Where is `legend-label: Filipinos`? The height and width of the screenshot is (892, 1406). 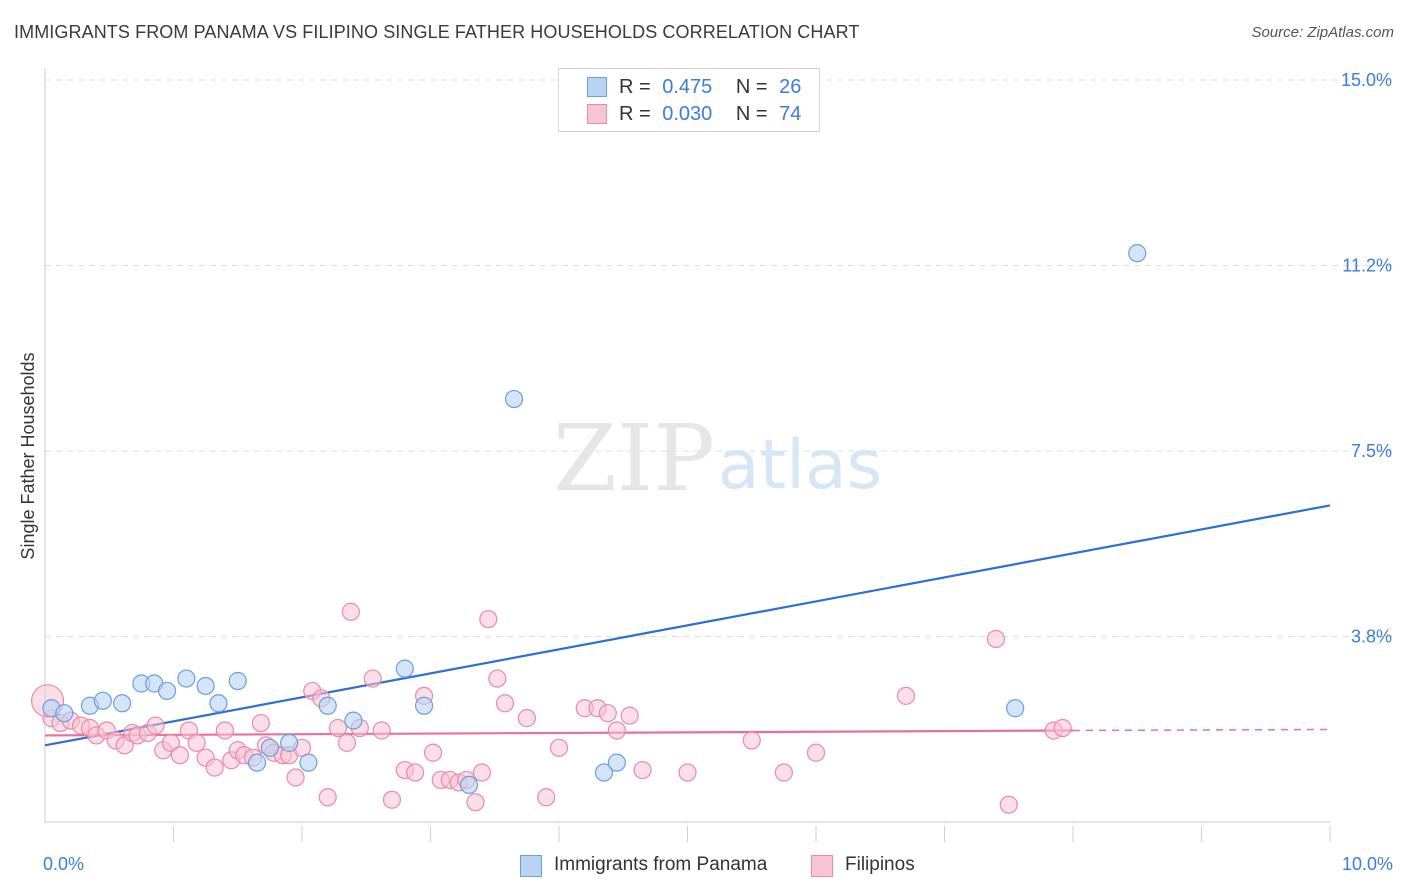
legend-label: Filipinos is located at coordinates (880, 864).